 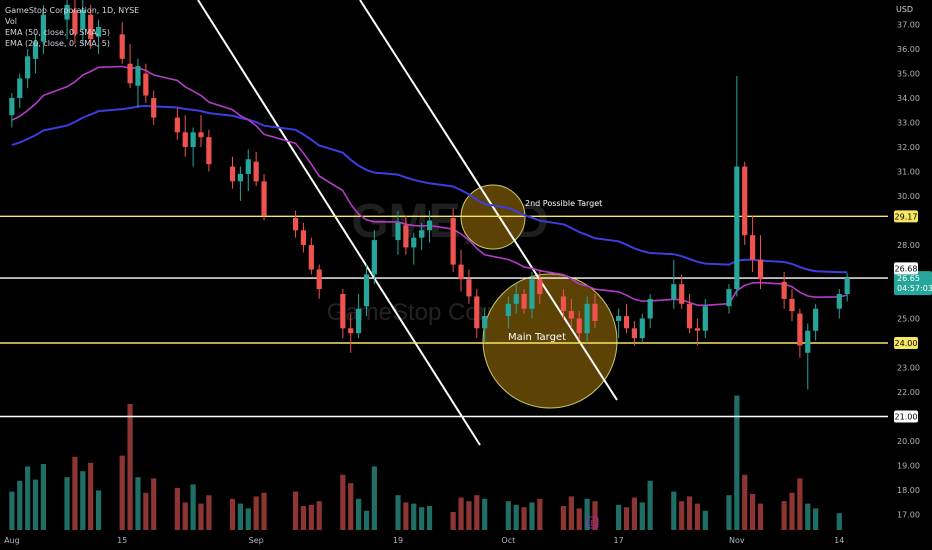 I want to click on y-tick-label: 35.00, so click(x=908, y=74).